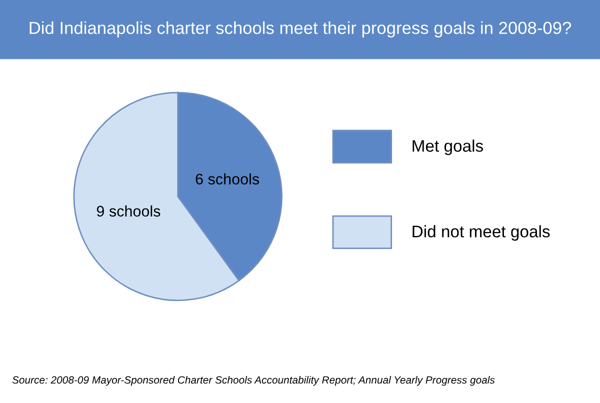 The image size is (600, 403). Describe the element at coordinates (253, 381) in the screenshot. I see `source-note: Source: 2008-09 Mayor-Sponsored Charter Schools Accountability Report; Annual Yearly Progress goals` at that location.